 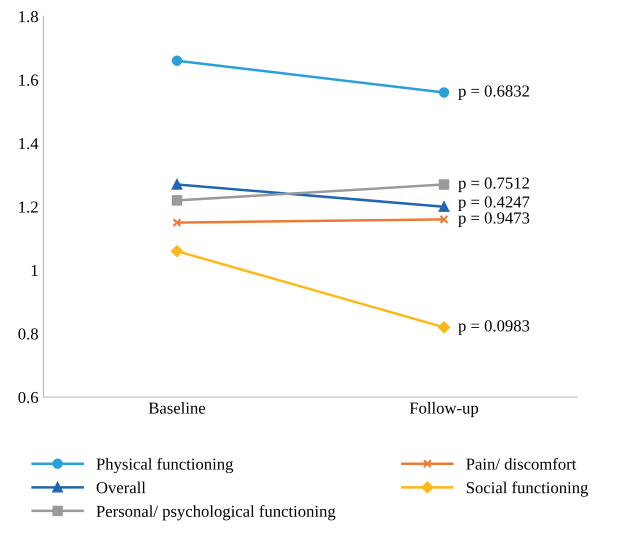 I want to click on legend-label: Pain/ discomfort, so click(x=521, y=464).